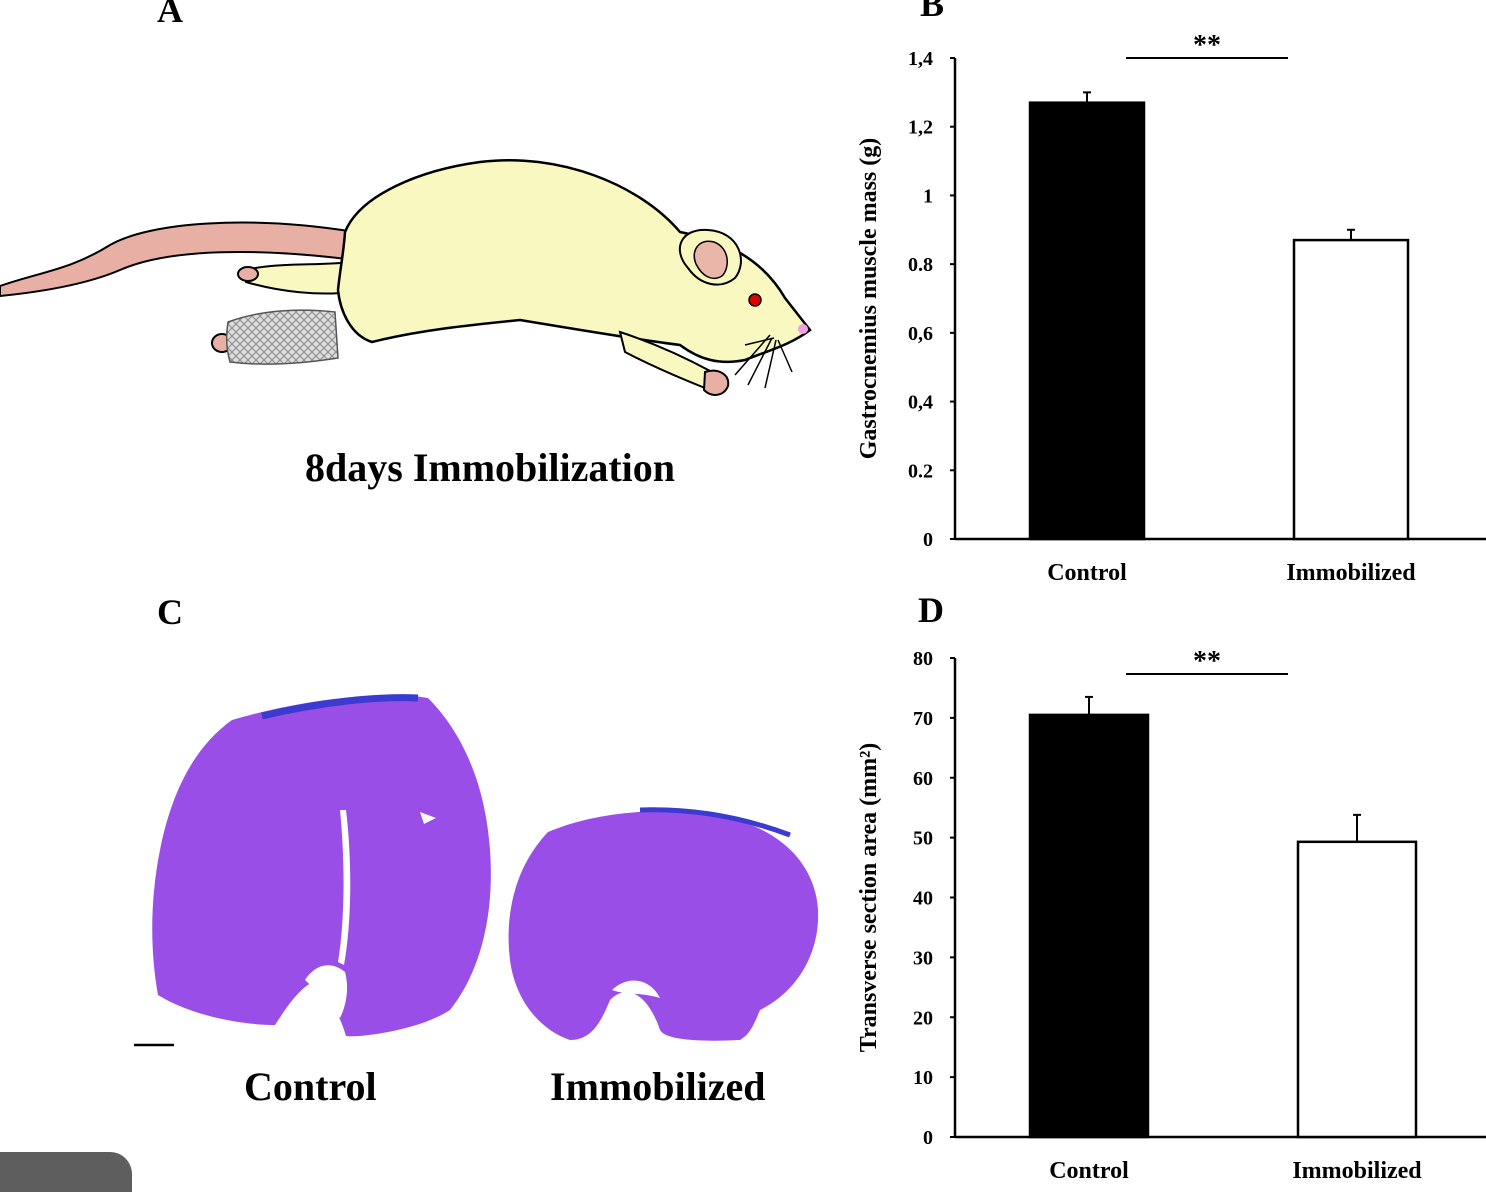 Image resolution: width=1486 pixels, height=1192 pixels. I want to click on control-section-label: Control, so click(310, 1086).